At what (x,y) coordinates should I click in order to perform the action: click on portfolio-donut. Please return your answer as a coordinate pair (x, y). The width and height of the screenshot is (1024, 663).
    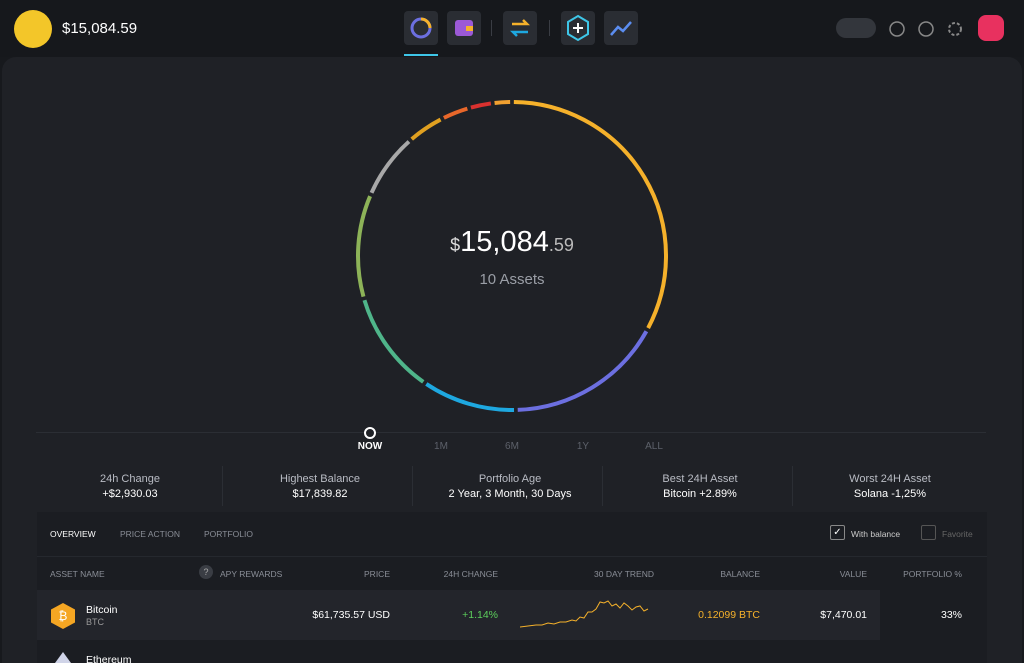
    Looking at the image, I should click on (512, 256).